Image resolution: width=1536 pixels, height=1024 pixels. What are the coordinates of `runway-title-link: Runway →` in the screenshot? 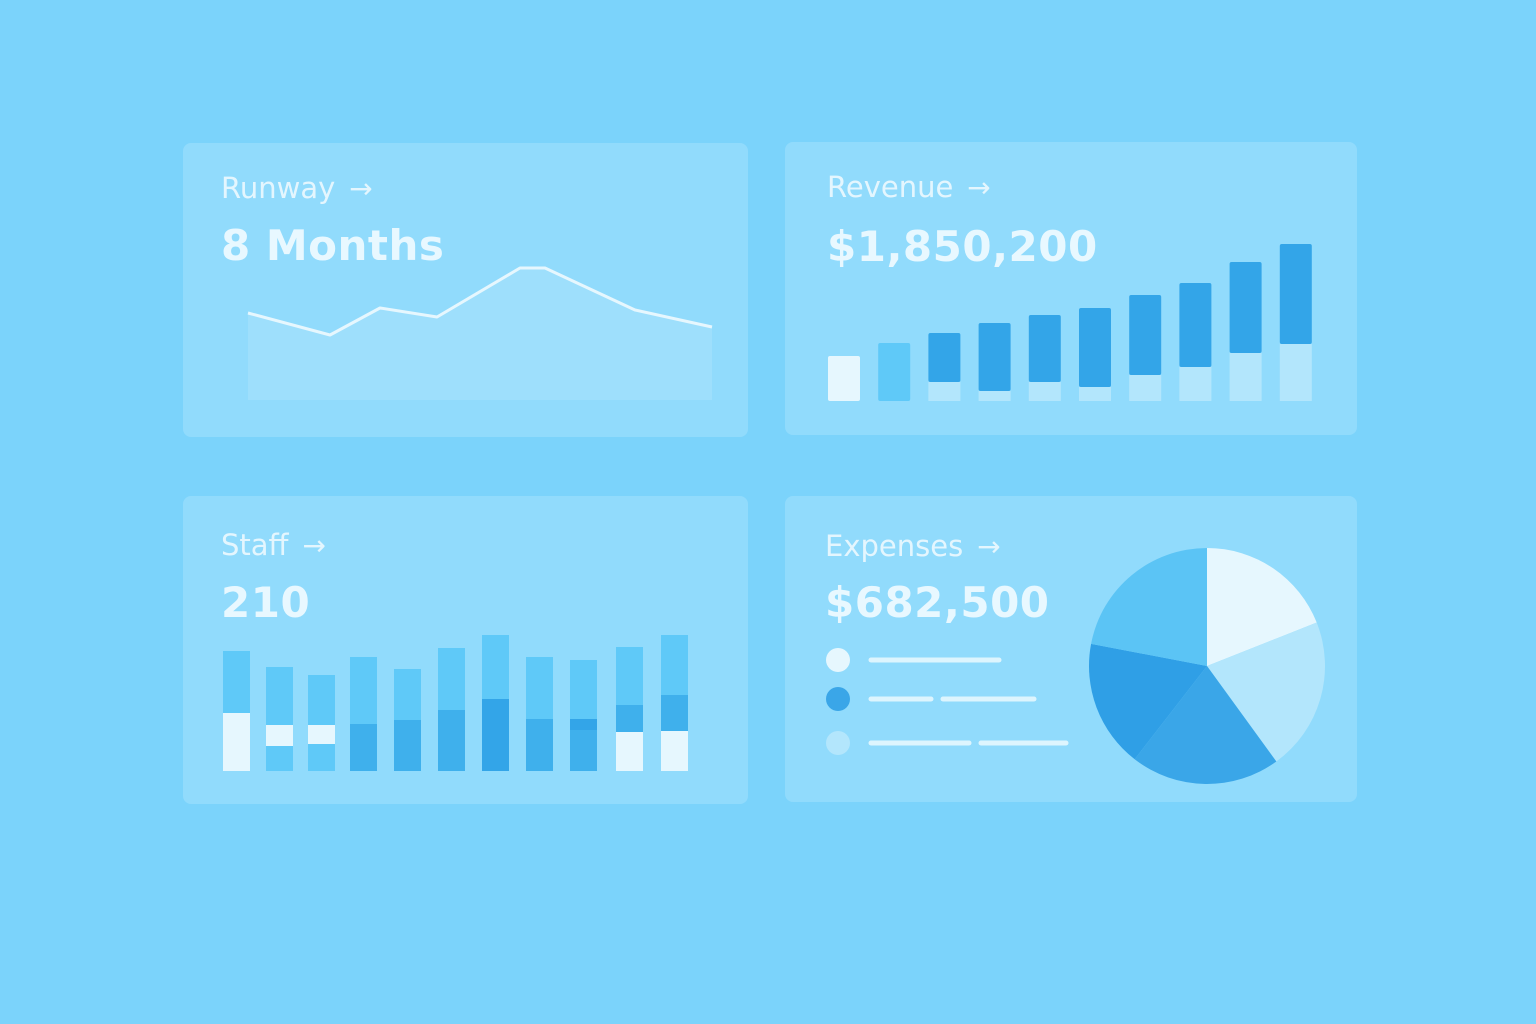 It's located at (297, 188).